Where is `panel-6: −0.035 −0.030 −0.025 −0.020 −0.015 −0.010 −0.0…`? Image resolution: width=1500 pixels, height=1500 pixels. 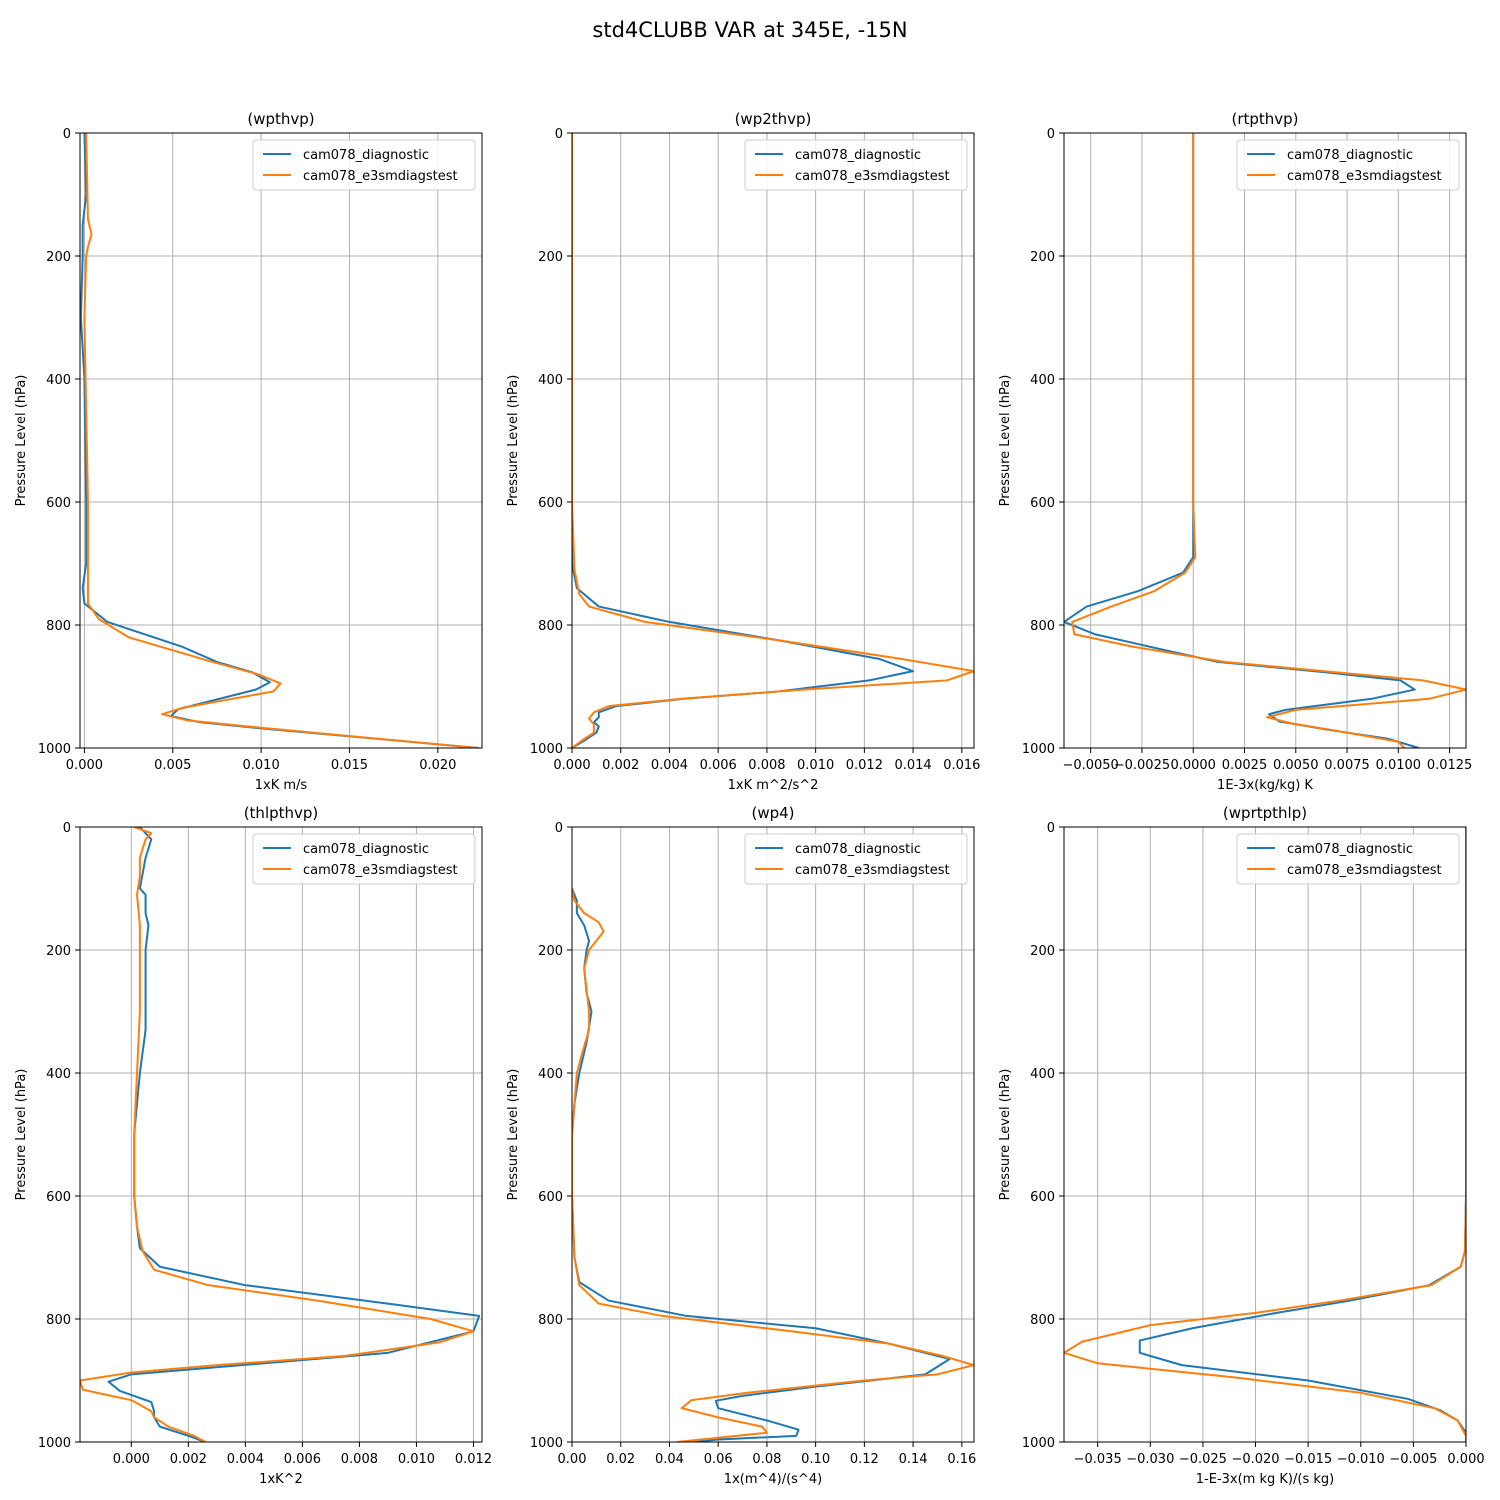 panel-6: −0.035 −0.030 −0.025 −0.020 −0.015 −0.010 −0.0… is located at coordinates (1241, 1145).